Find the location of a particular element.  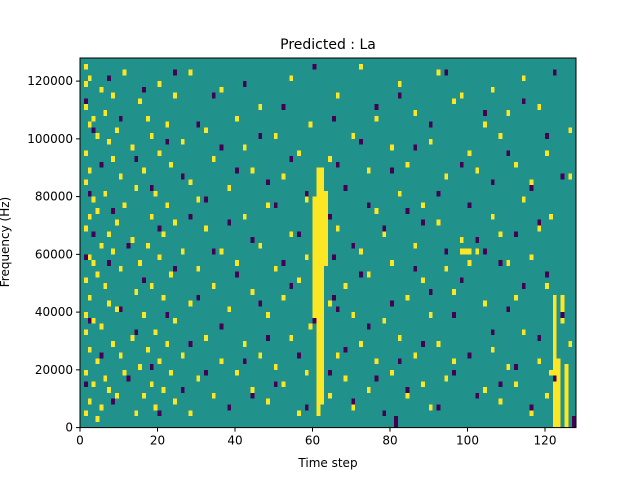

x-axis: 0 20 40 60 80 100 120 is located at coordinates (316, 437).